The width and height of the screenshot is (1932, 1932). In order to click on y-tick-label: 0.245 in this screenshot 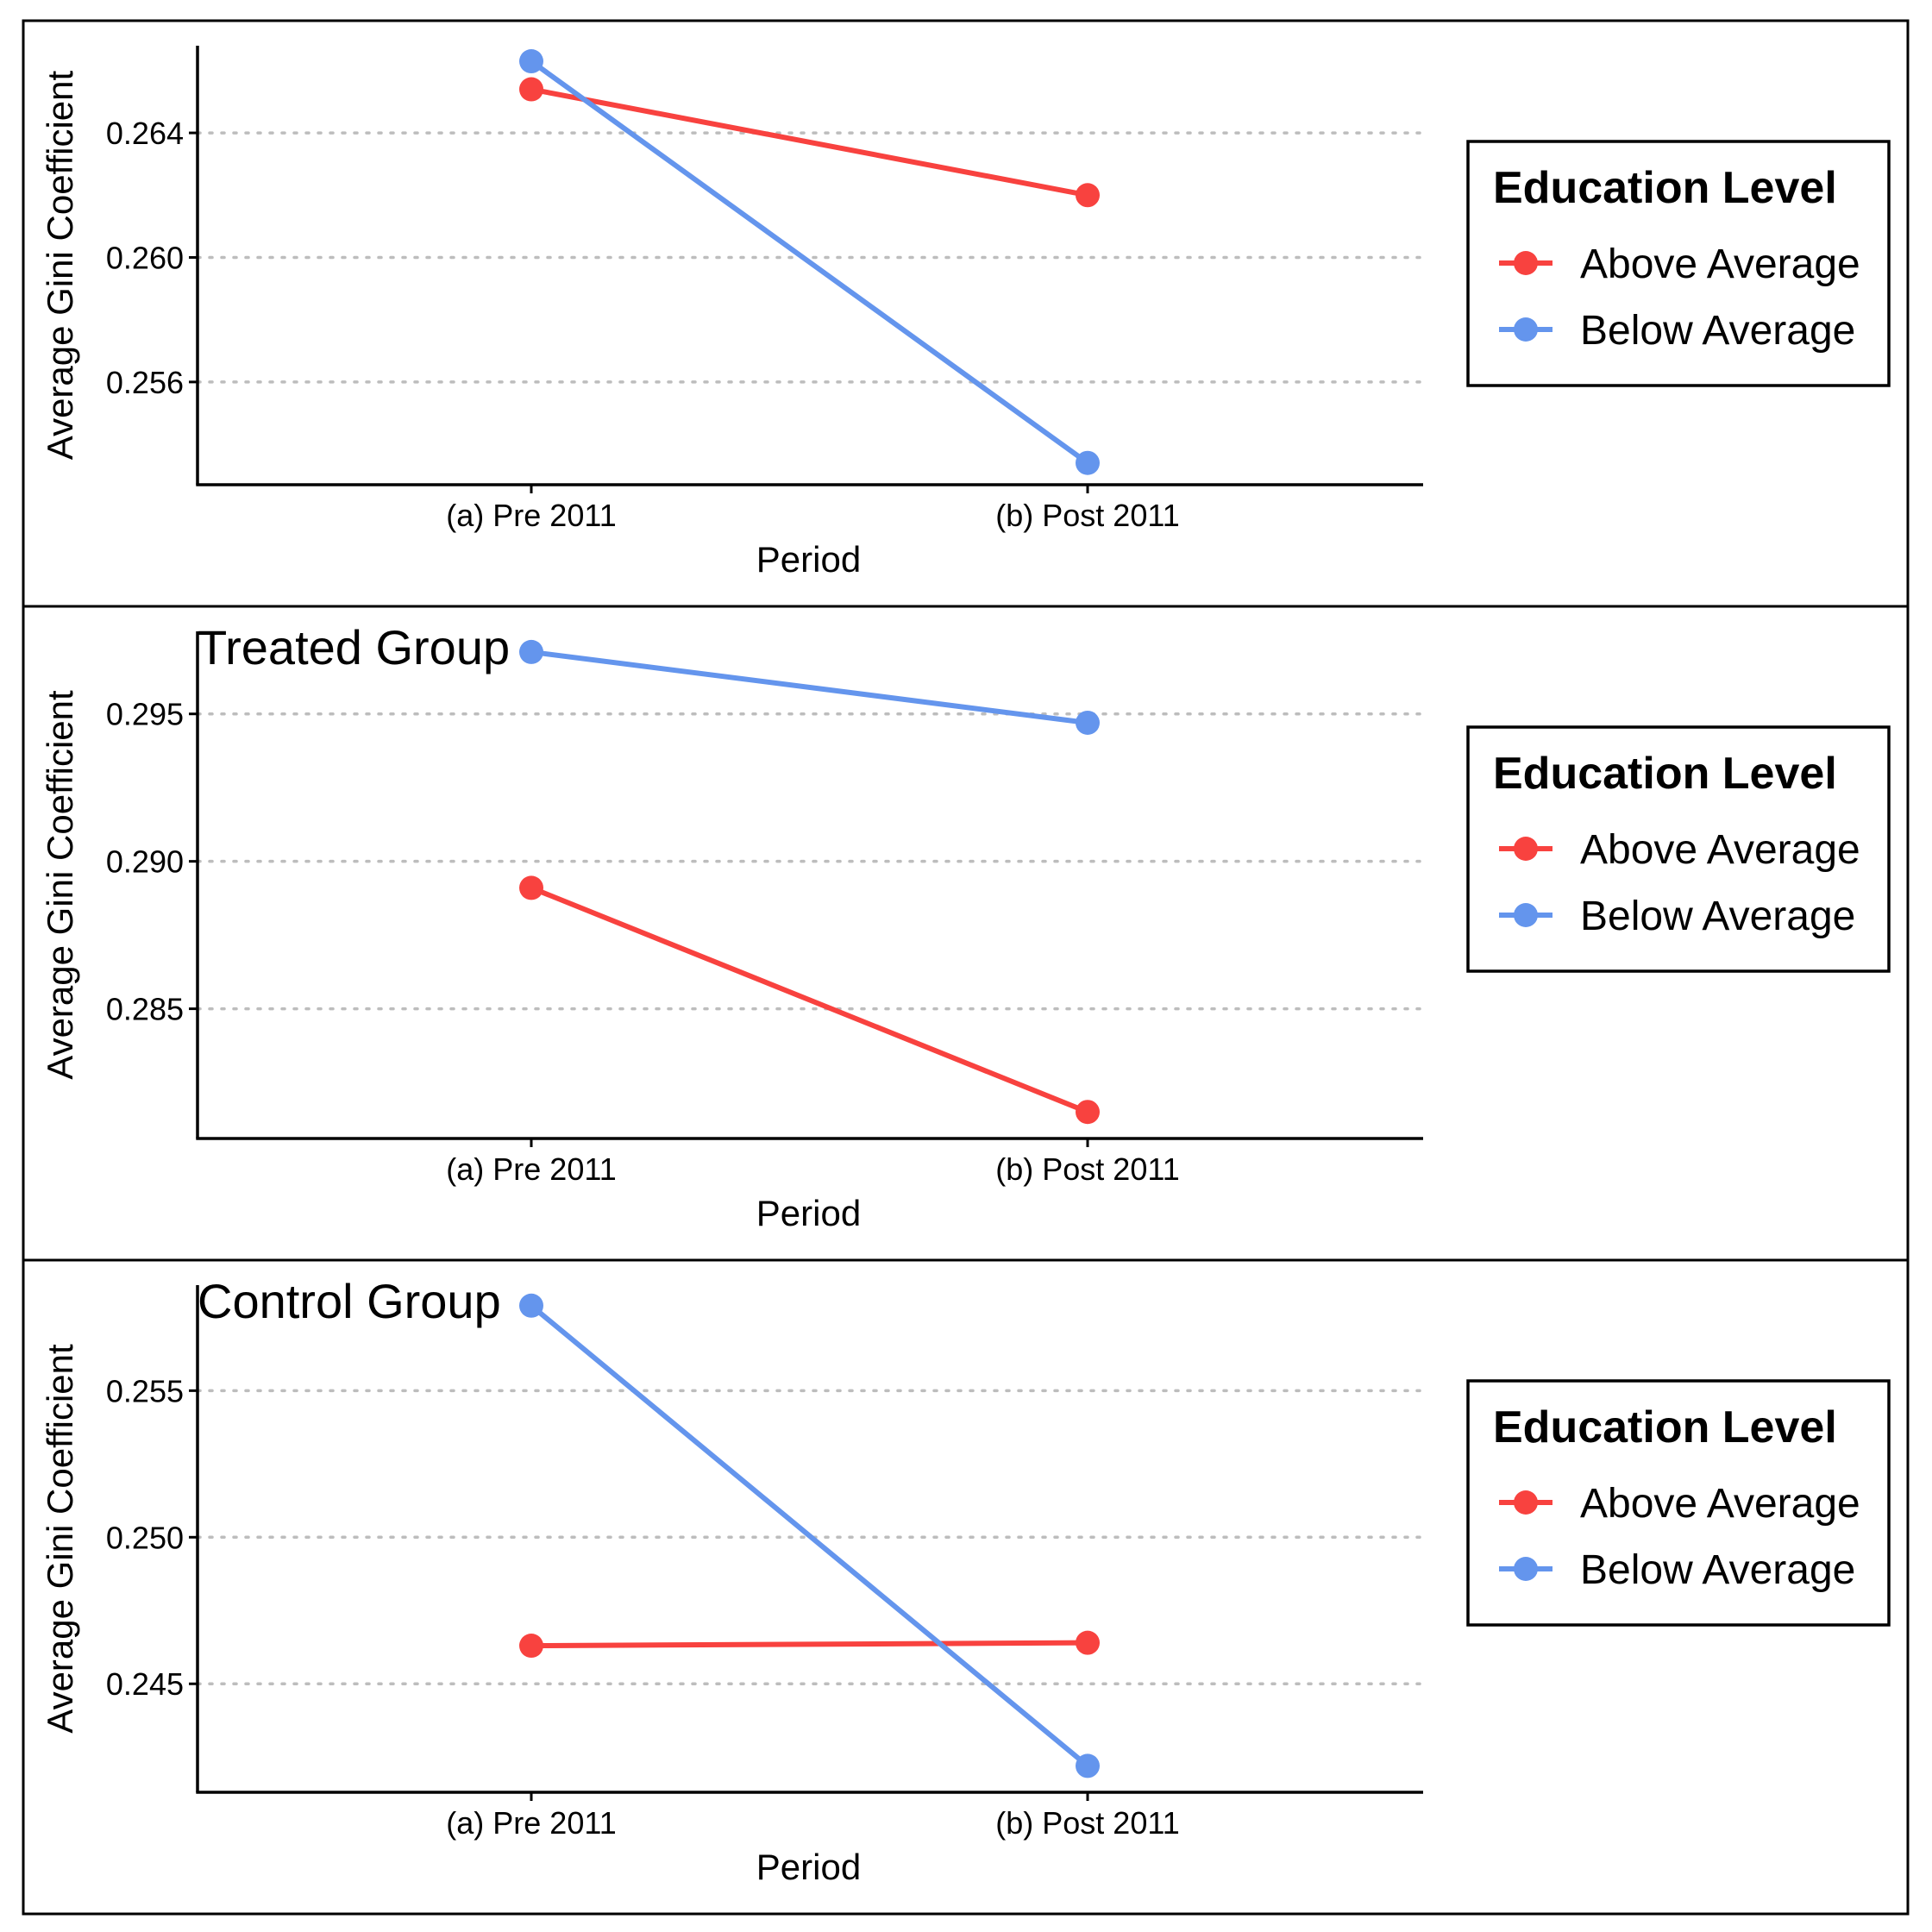, I will do `click(145, 1684)`.